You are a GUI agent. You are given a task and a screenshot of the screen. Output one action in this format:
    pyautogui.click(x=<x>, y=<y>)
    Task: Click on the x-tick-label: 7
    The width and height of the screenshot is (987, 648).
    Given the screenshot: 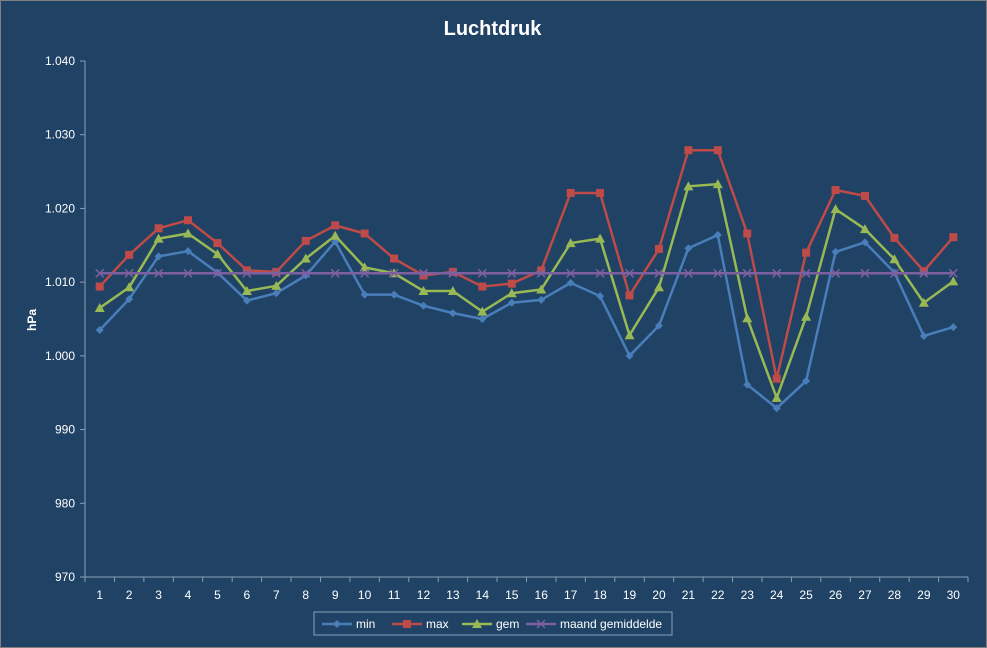 What is the action you would take?
    pyautogui.click(x=276, y=595)
    